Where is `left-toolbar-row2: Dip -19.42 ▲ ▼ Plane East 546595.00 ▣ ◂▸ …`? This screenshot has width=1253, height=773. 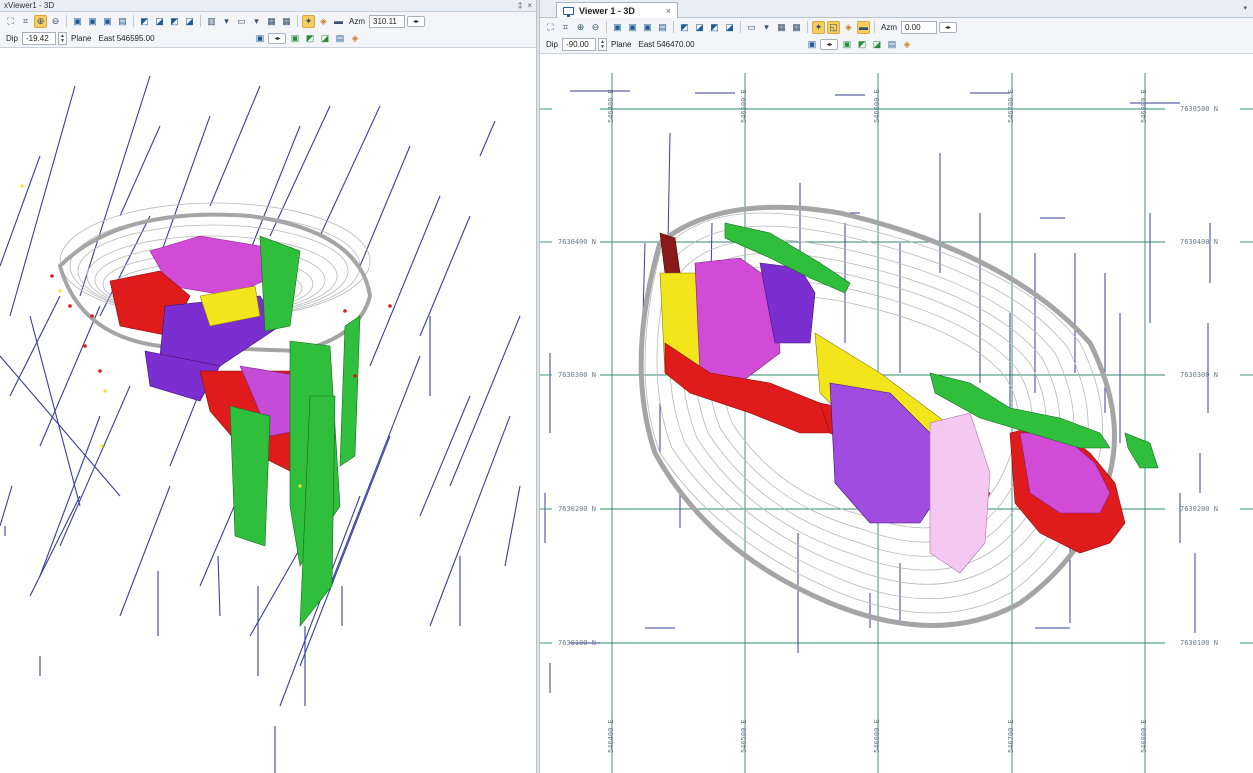 left-toolbar-row2: Dip -19.42 ▲ ▼ Plane East 546595.00 ▣ ◂▸ … is located at coordinates (268, 39).